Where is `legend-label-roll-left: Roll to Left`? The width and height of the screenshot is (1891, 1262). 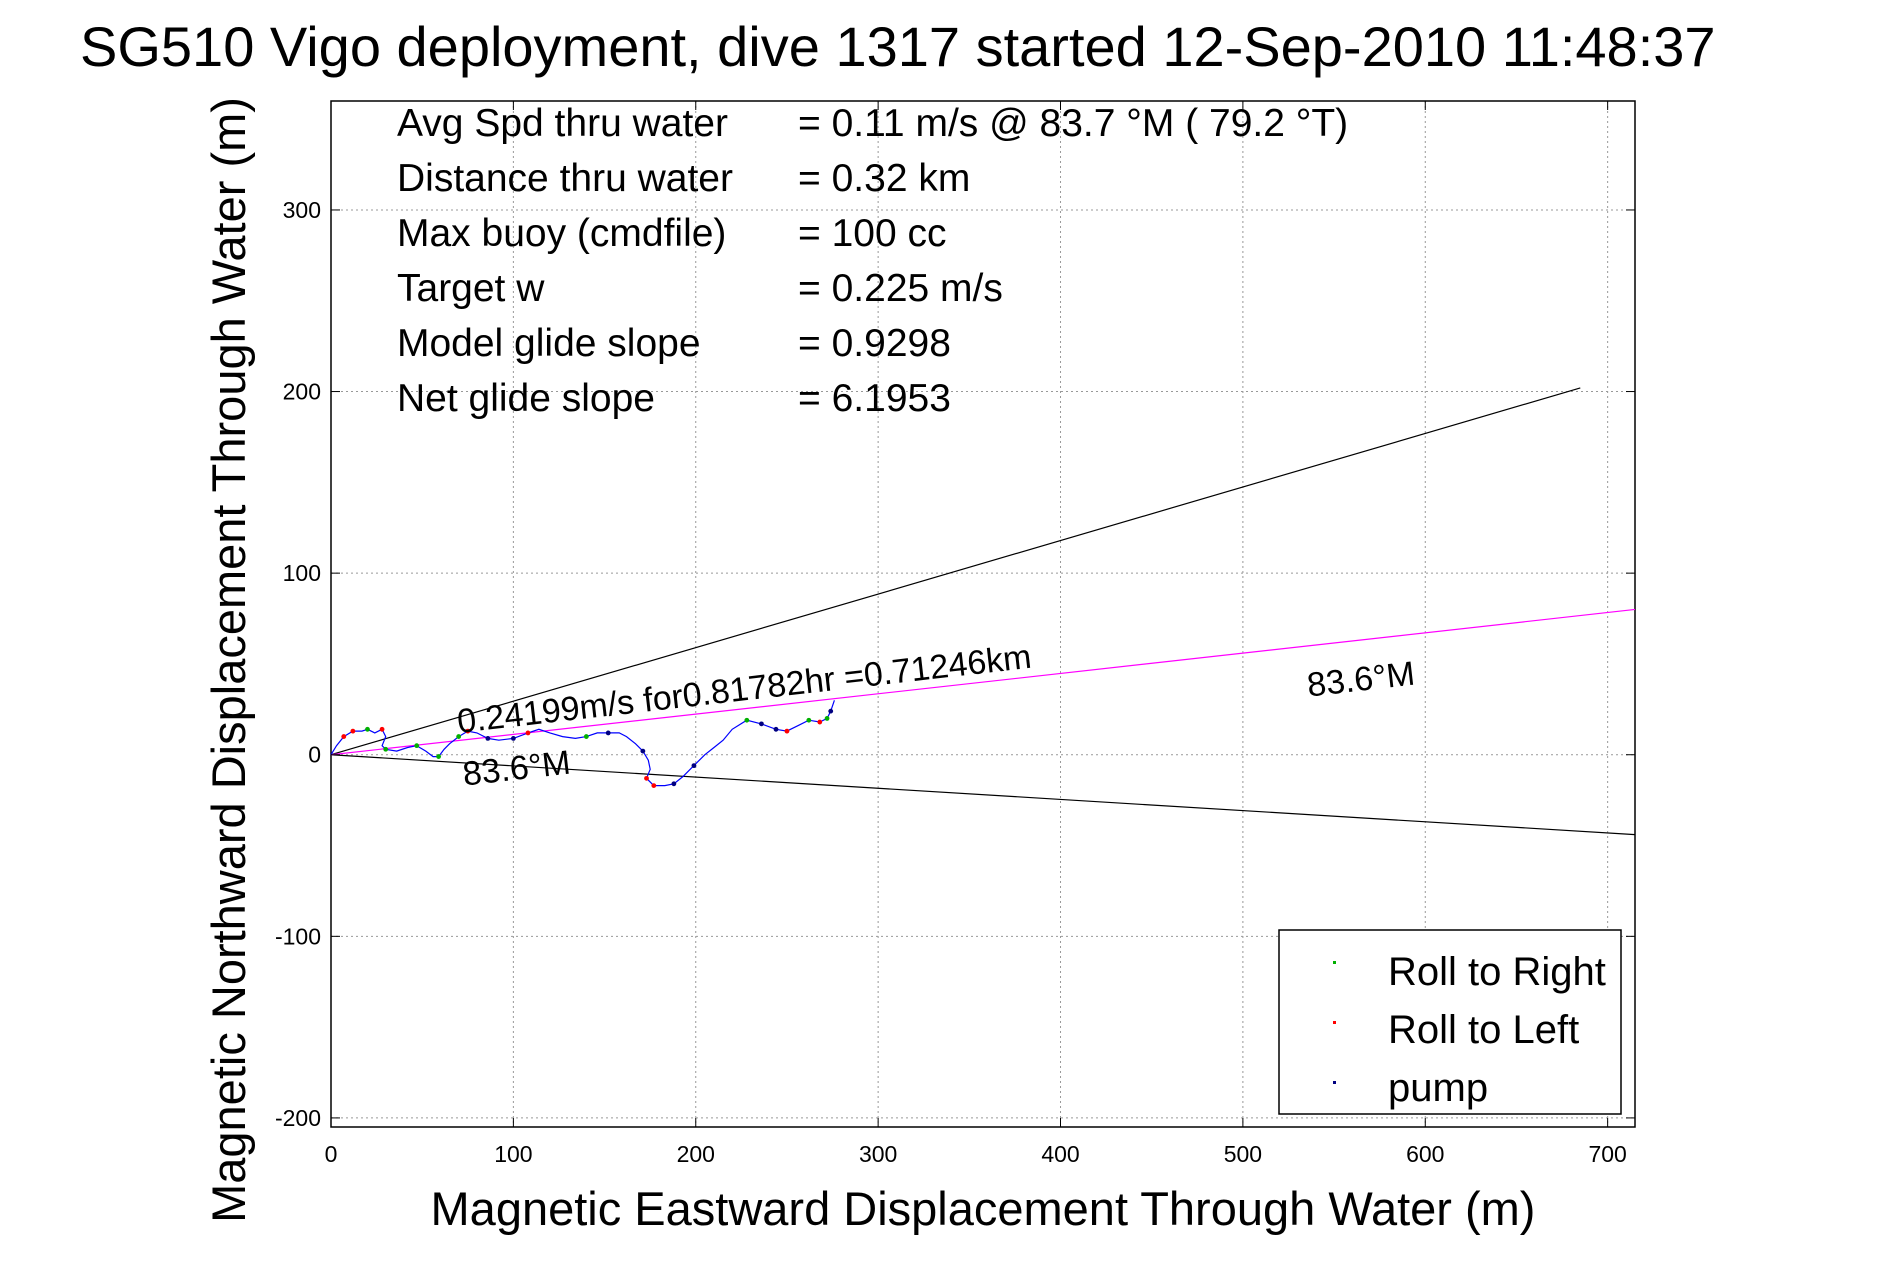 legend-label-roll-left: Roll to Left is located at coordinates (1483, 1030).